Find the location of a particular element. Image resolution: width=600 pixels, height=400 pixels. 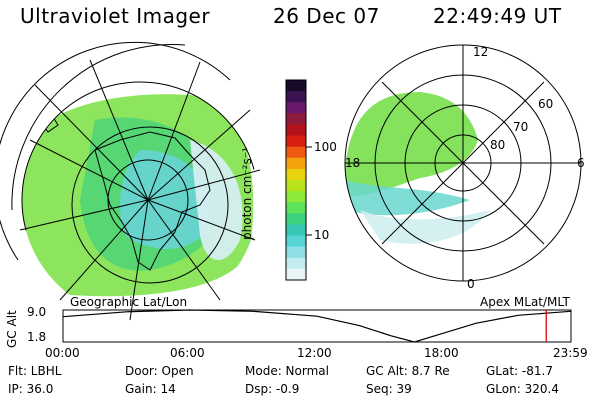

glat-value: GLat: -81.7 is located at coordinates (519, 371).